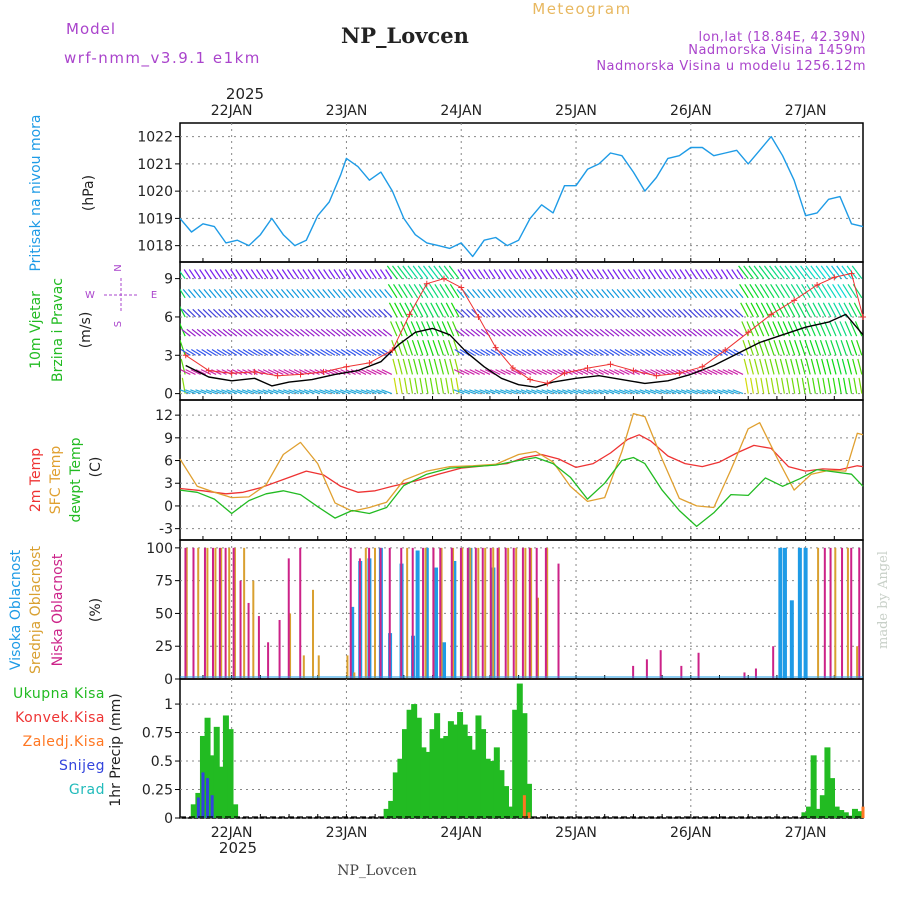 This screenshot has width=900, height=900. What do you see at coordinates (691, 833) in the screenshot?
I see `date-tick-bottom: 26JAN` at bounding box center [691, 833].